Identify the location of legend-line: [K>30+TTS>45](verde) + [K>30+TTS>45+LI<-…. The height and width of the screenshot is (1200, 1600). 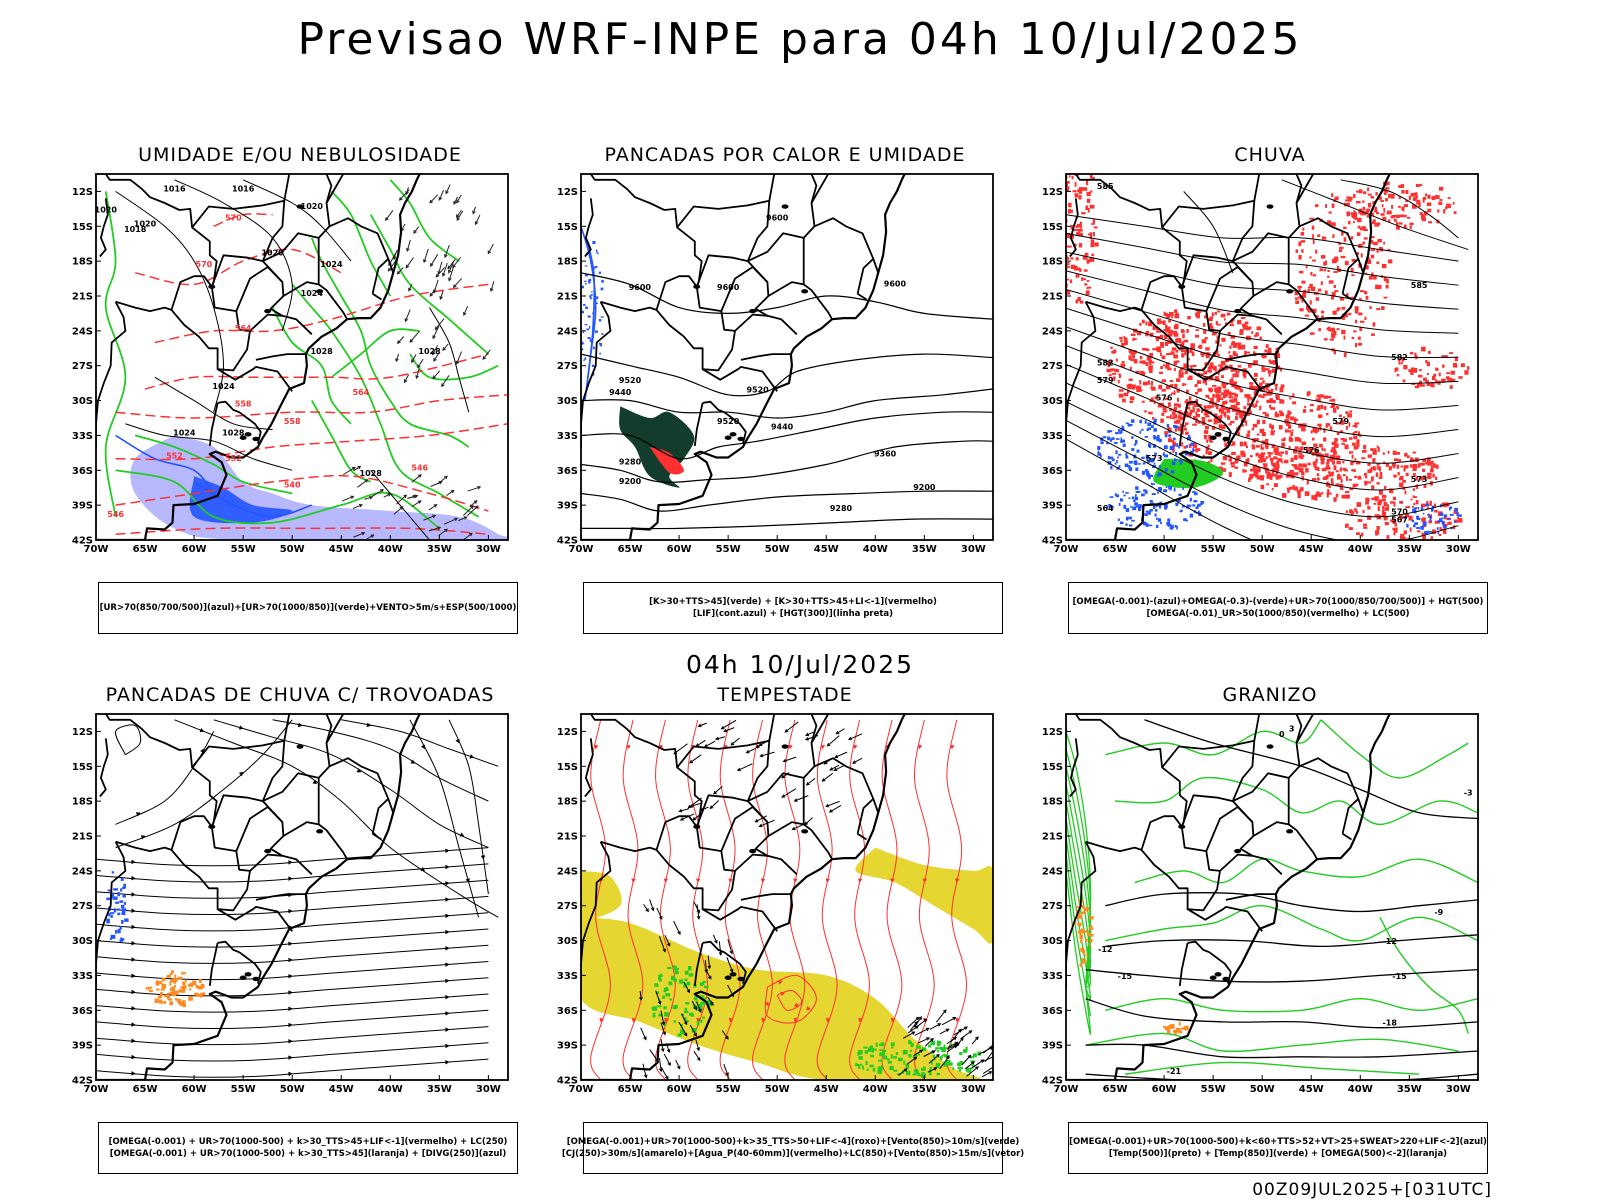
(793, 602).